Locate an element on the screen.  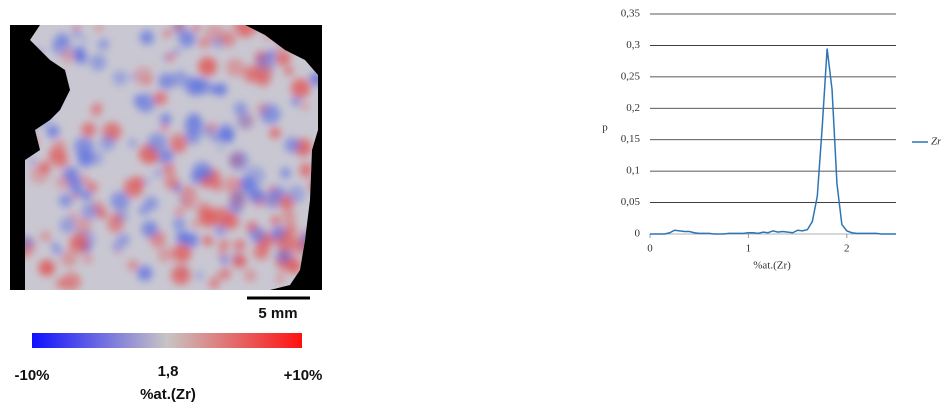
y-axis-label: p is located at coordinates (605, 128).